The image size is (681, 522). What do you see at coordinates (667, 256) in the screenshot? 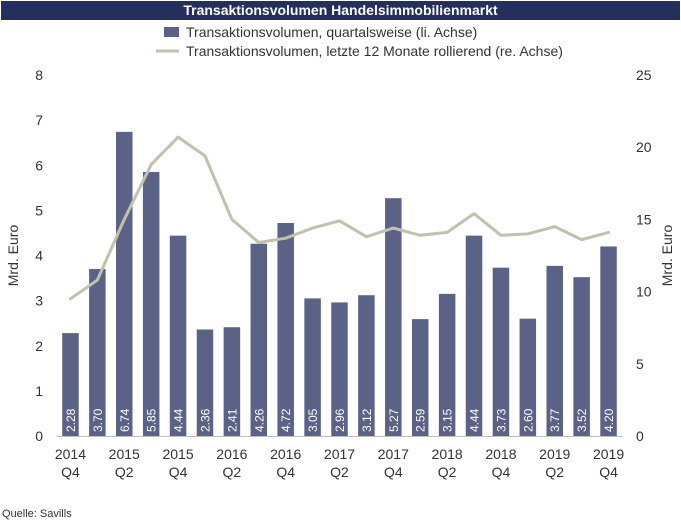
I see `y-axis-label-right: Mrd. Euro` at bounding box center [667, 256].